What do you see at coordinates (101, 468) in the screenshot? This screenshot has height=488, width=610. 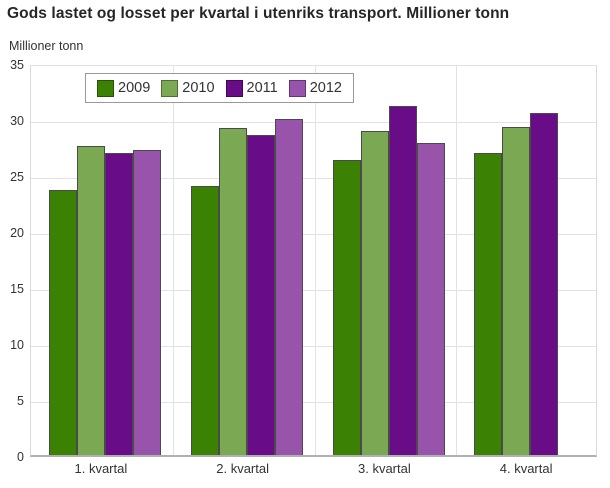 I see `x-tick-label-1-kvartal: 1. kvartal` at bounding box center [101, 468].